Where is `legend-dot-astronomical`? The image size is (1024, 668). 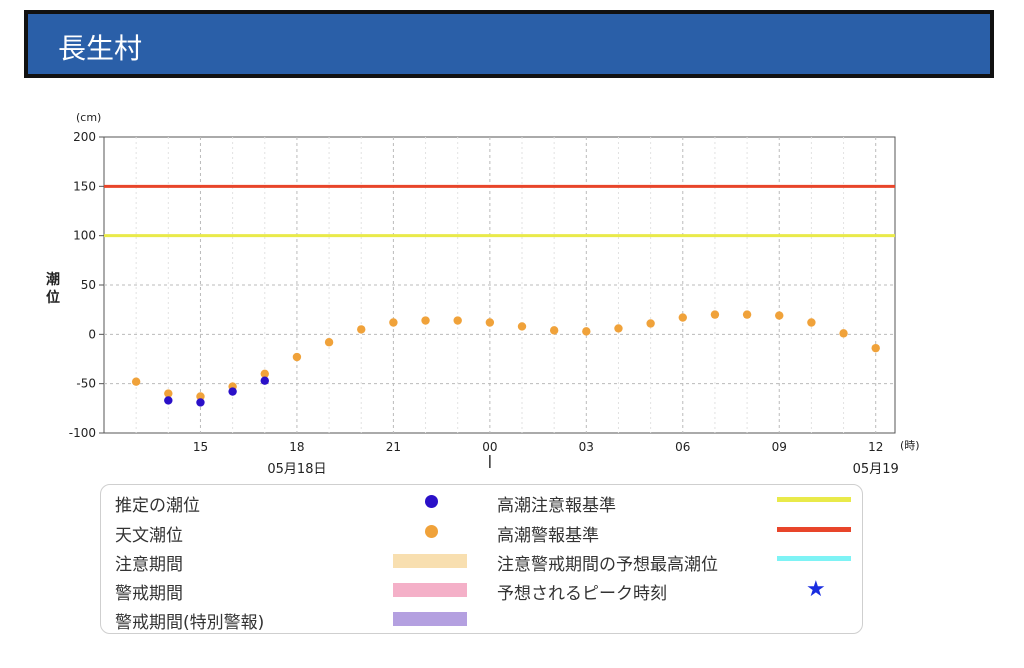 legend-dot-astronomical is located at coordinates (431, 531).